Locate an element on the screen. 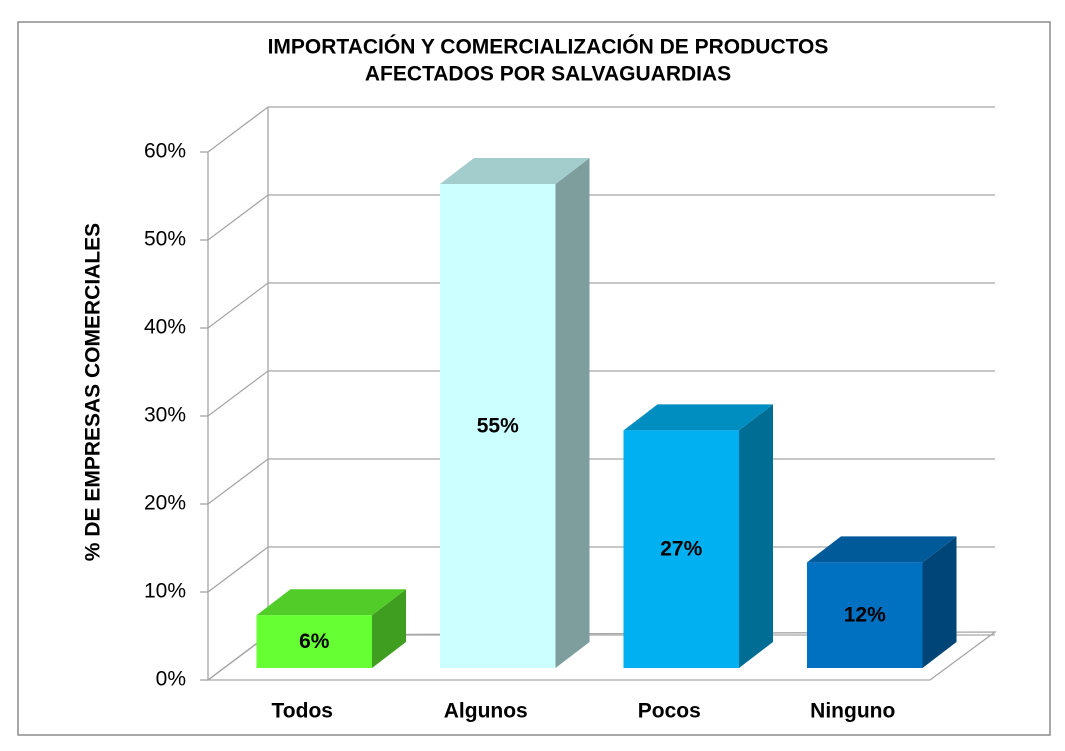 This screenshot has height=751, width=1065. x-tick-label: Todos is located at coordinates (302, 711).